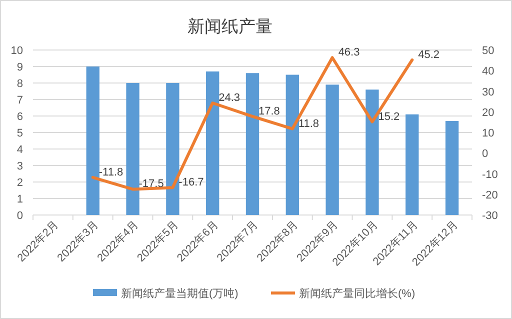 This screenshot has height=319, width=512. I want to click on y2-tick-label: 0, so click(485, 154).